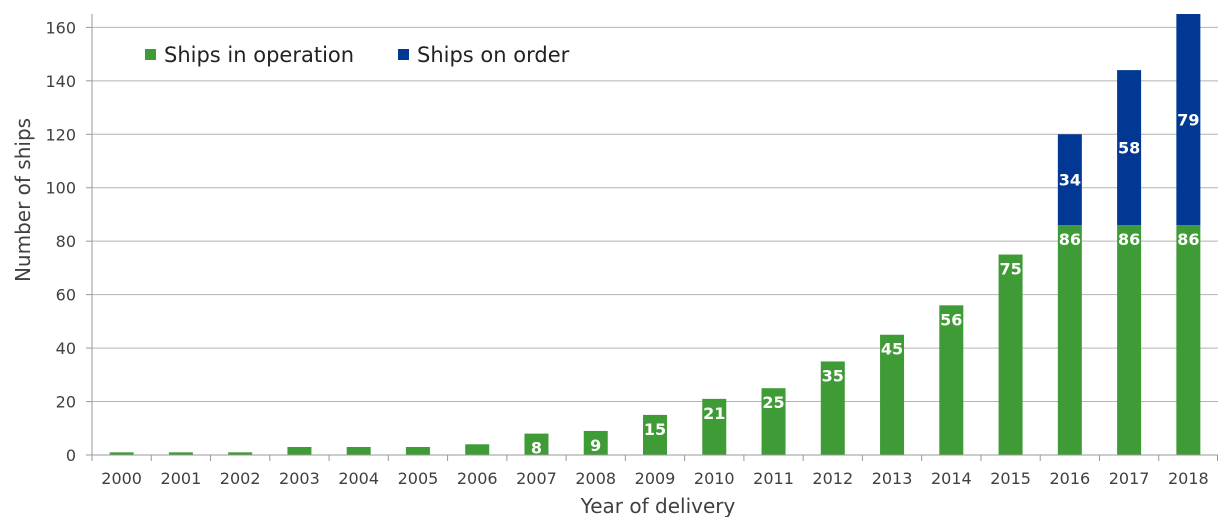 The image size is (1218, 517). I want to click on y-axis-ticks: 0 20 40 60 80 100 120 140 160, so click(68, 241).